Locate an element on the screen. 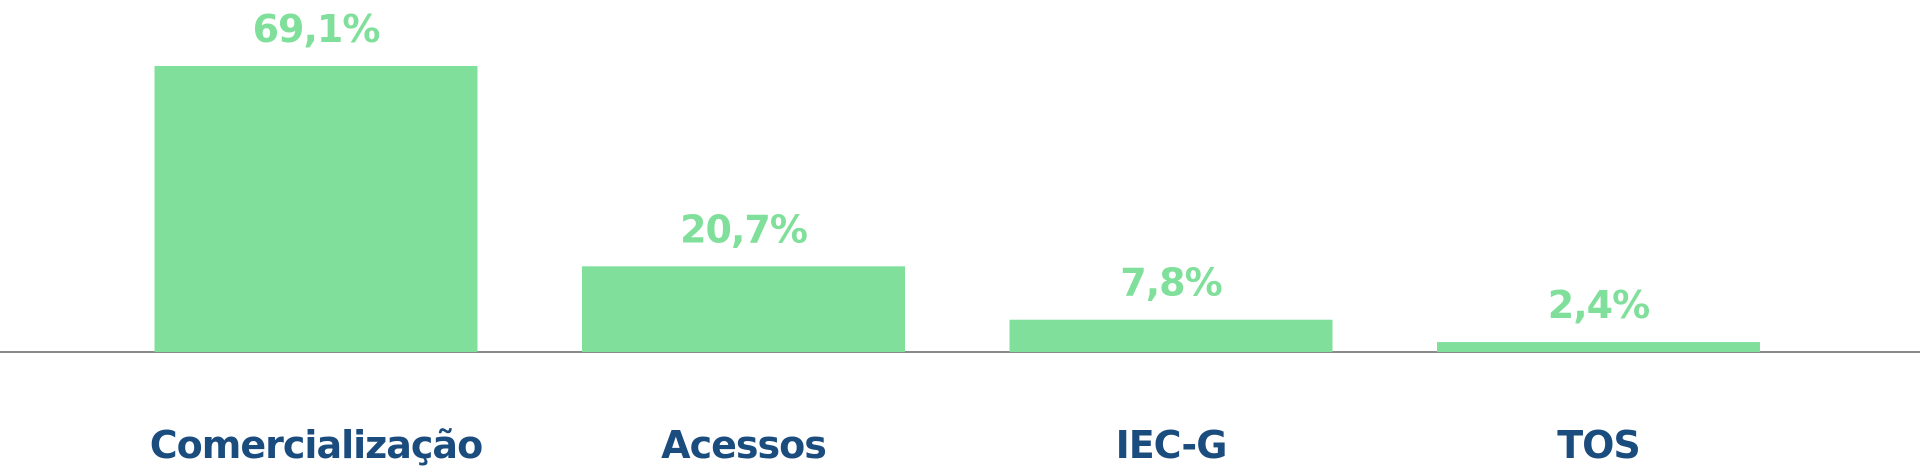 This screenshot has width=1920, height=474. value-label-1: 20,7% is located at coordinates (743, 229).